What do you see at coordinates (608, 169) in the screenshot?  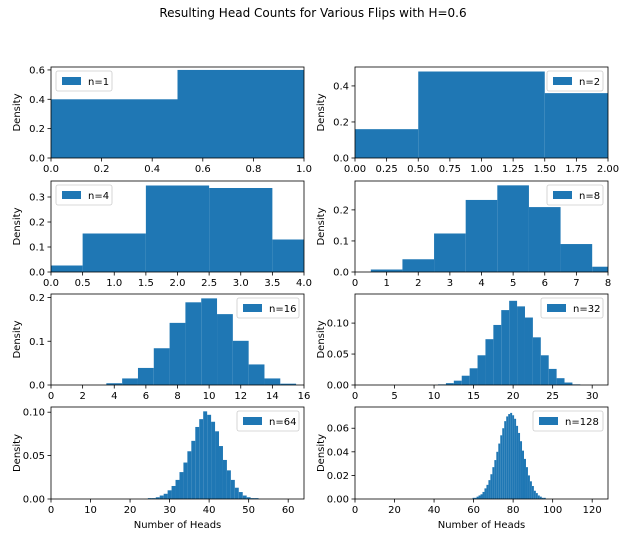 I see `x-tick-label: 2.00` at bounding box center [608, 169].